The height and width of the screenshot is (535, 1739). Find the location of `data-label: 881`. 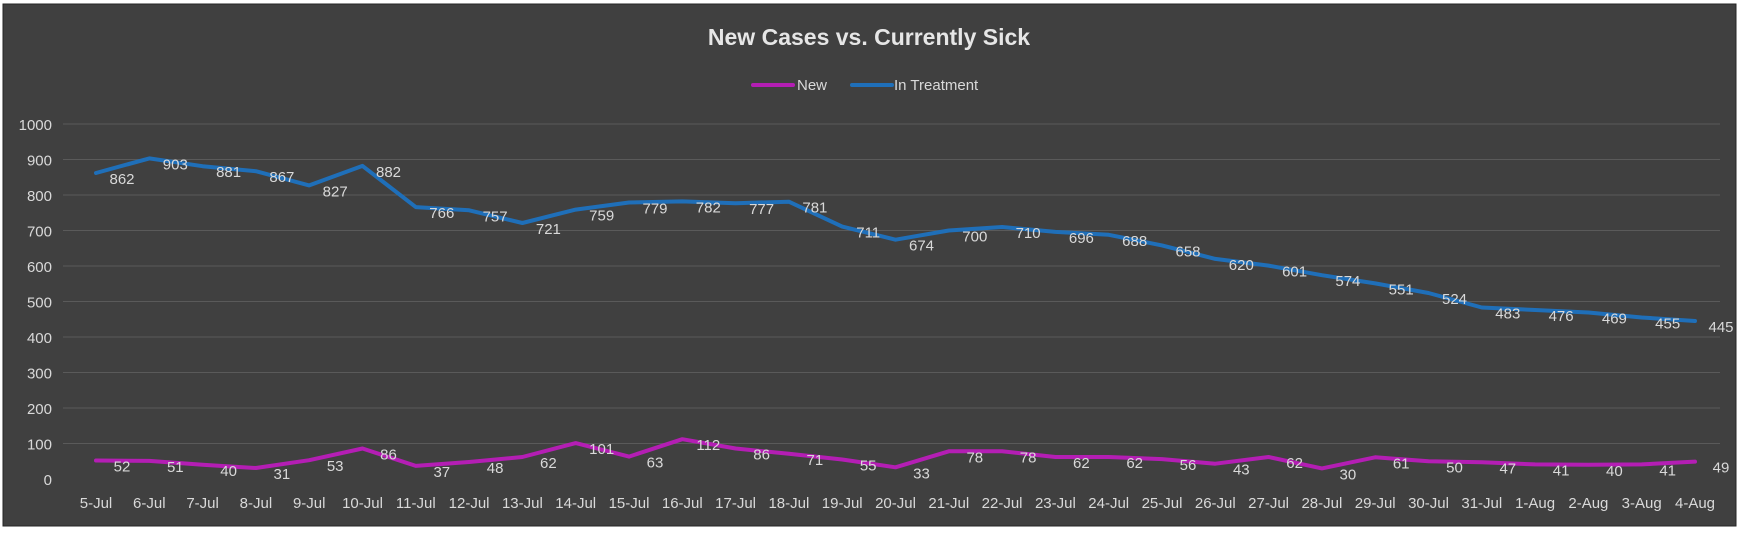

data-label: 881 is located at coordinates (228, 172).